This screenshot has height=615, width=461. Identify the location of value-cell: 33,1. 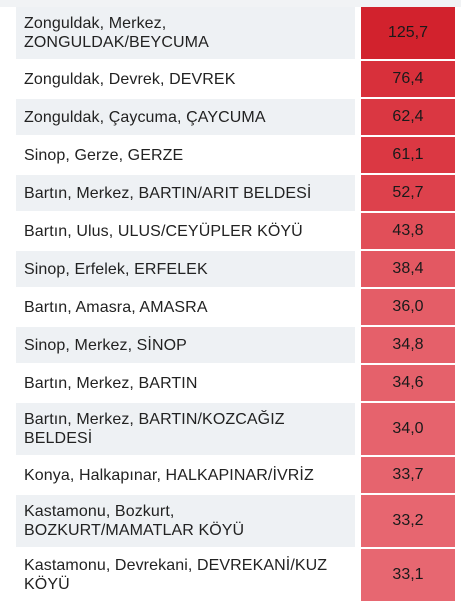
(408, 575).